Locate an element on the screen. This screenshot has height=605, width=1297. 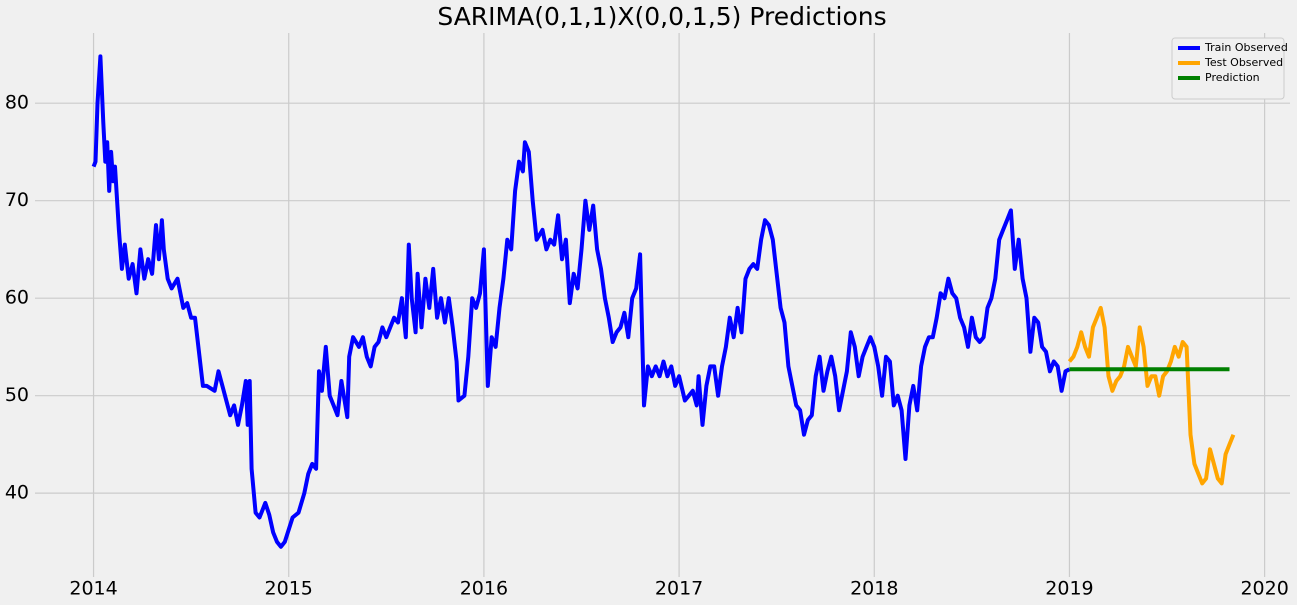
y-tick-label: 70 is located at coordinates (17, 200).